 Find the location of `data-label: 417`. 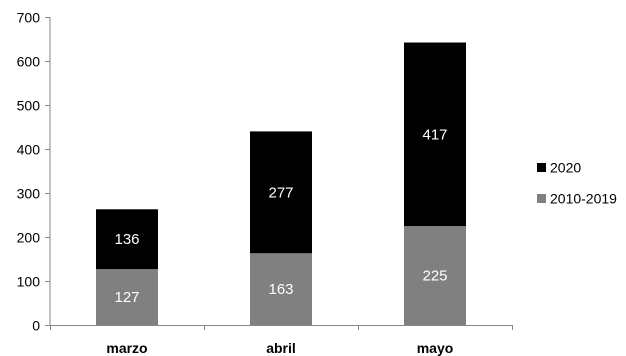

data-label: 417 is located at coordinates (434, 134).